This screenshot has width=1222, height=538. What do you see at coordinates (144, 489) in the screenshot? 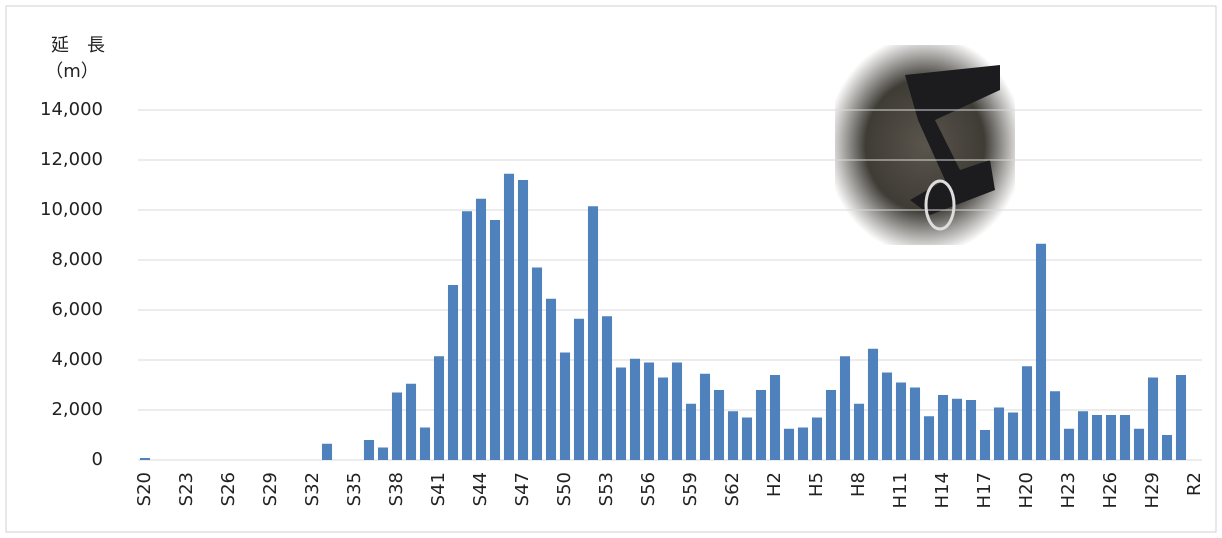
I see `x-tick-label: S20` at bounding box center [144, 489].